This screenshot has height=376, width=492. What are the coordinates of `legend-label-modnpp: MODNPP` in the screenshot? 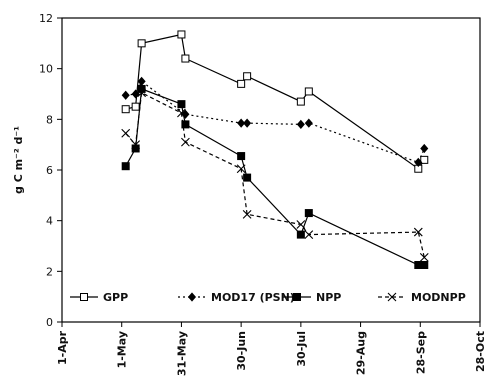 It's located at (438, 297).